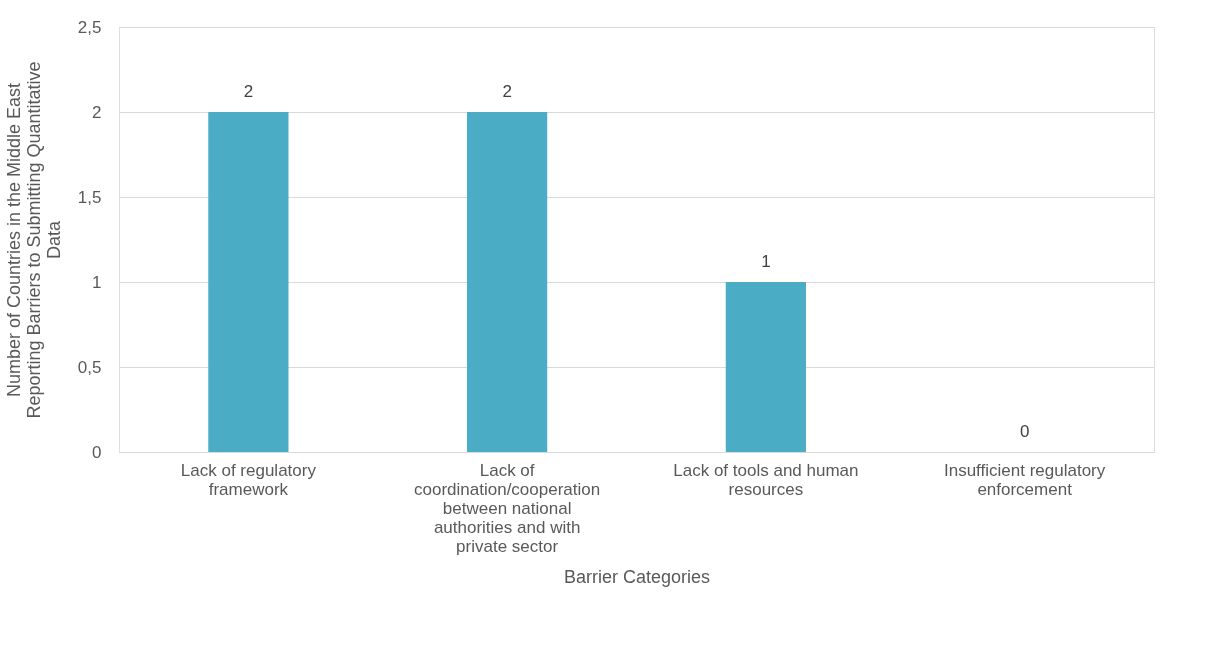  I want to click on y-tick-label: 0,5, so click(89, 367).